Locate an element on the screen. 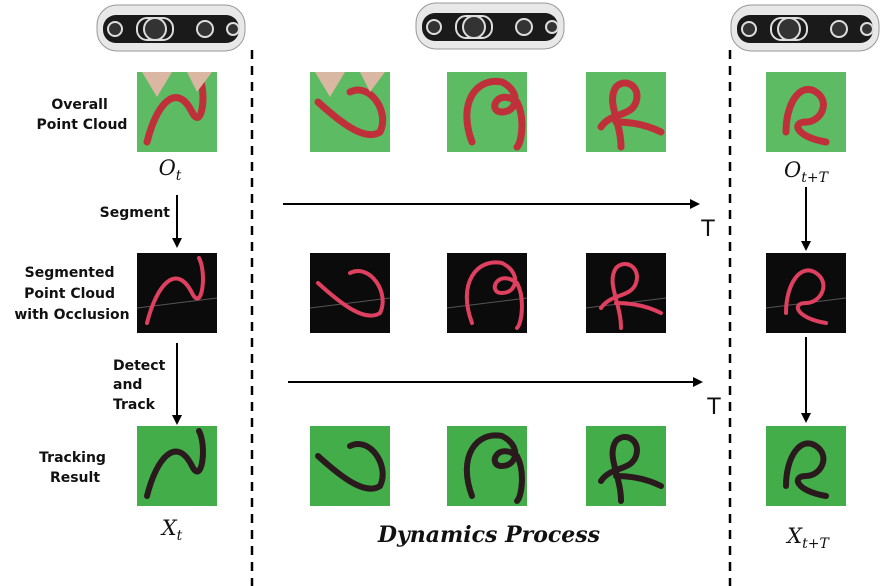  row-label: Segmented Point Cloud with Occlusion is located at coordinates (71, 294).